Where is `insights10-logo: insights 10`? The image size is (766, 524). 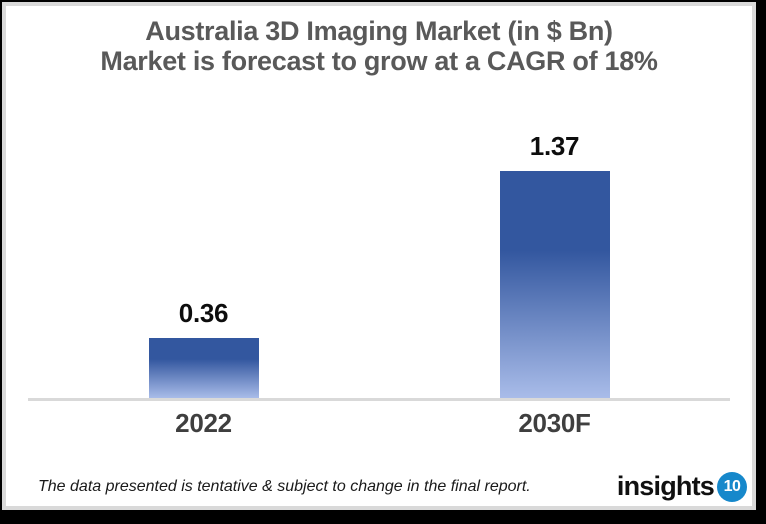
insights10-logo: insights 10 is located at coordinates (682, 486).